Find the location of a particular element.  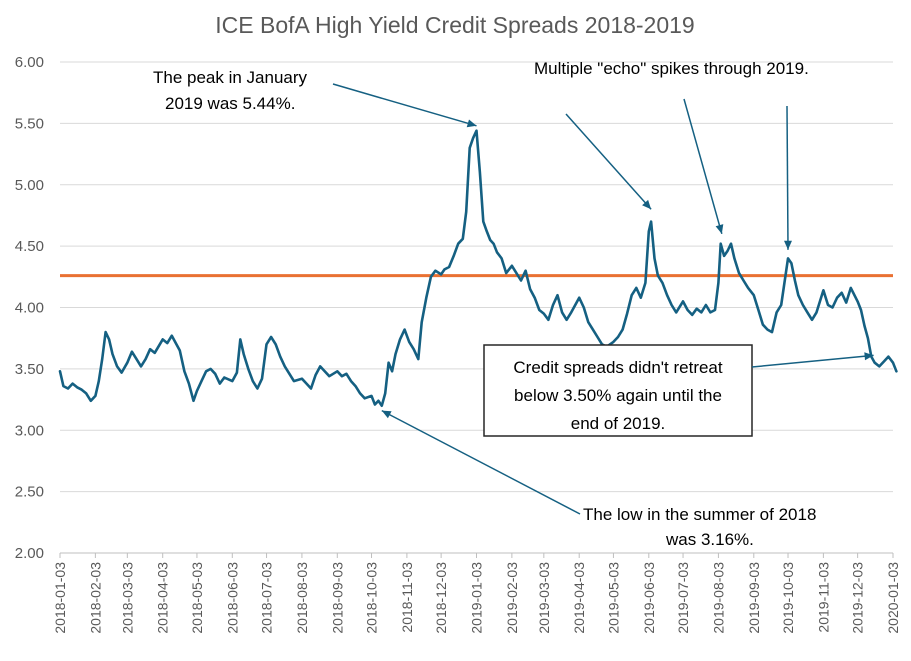

x-tick-label: 2018-11-03 is located at coordinates (407, 597).